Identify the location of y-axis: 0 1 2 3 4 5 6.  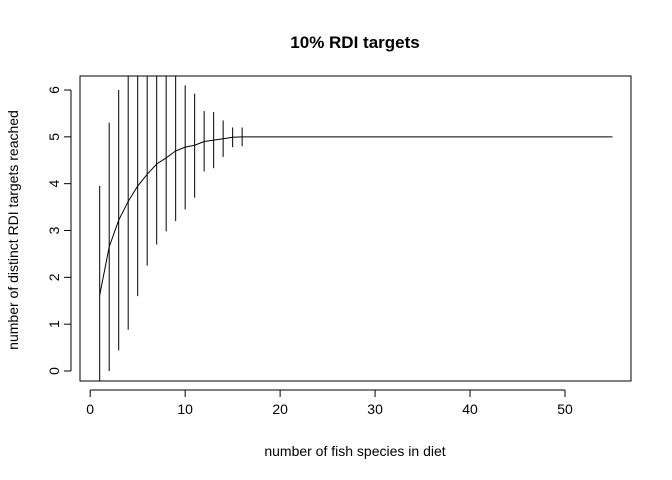
(59, 230).